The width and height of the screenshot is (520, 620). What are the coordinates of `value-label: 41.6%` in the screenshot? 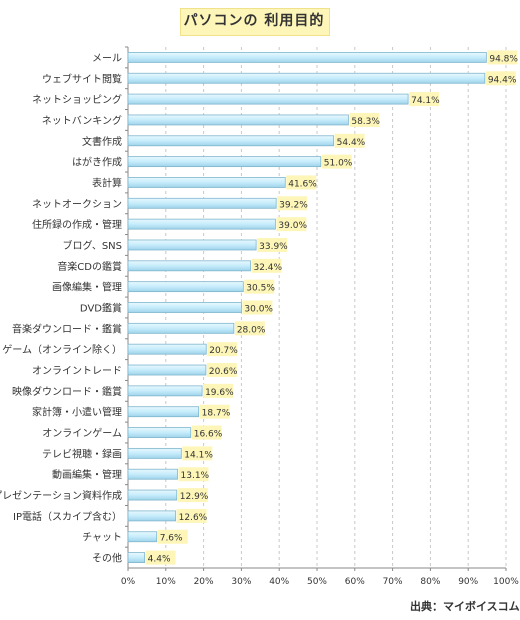 It's located at (302, 184).